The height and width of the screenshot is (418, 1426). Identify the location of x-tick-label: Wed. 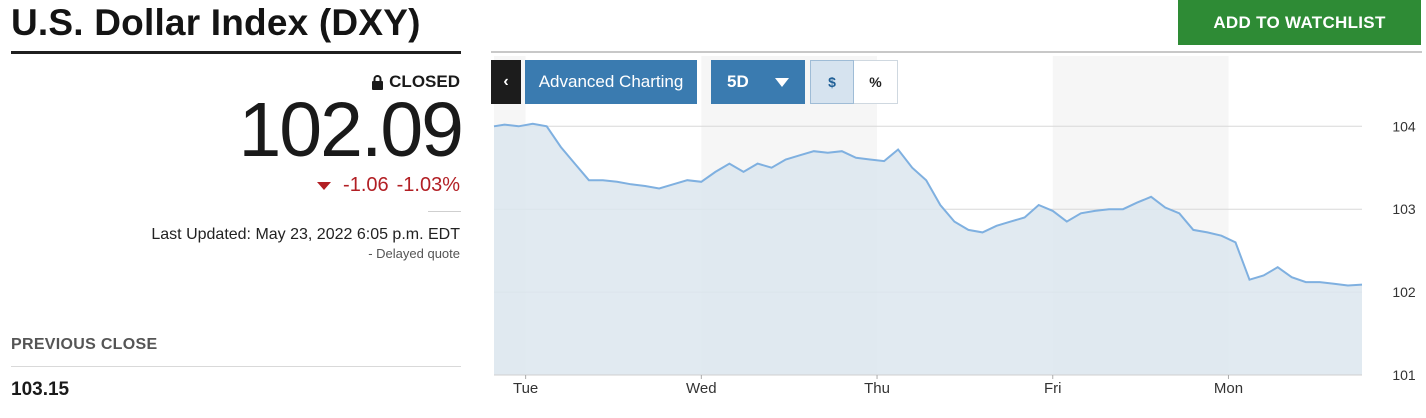
(701, 388).